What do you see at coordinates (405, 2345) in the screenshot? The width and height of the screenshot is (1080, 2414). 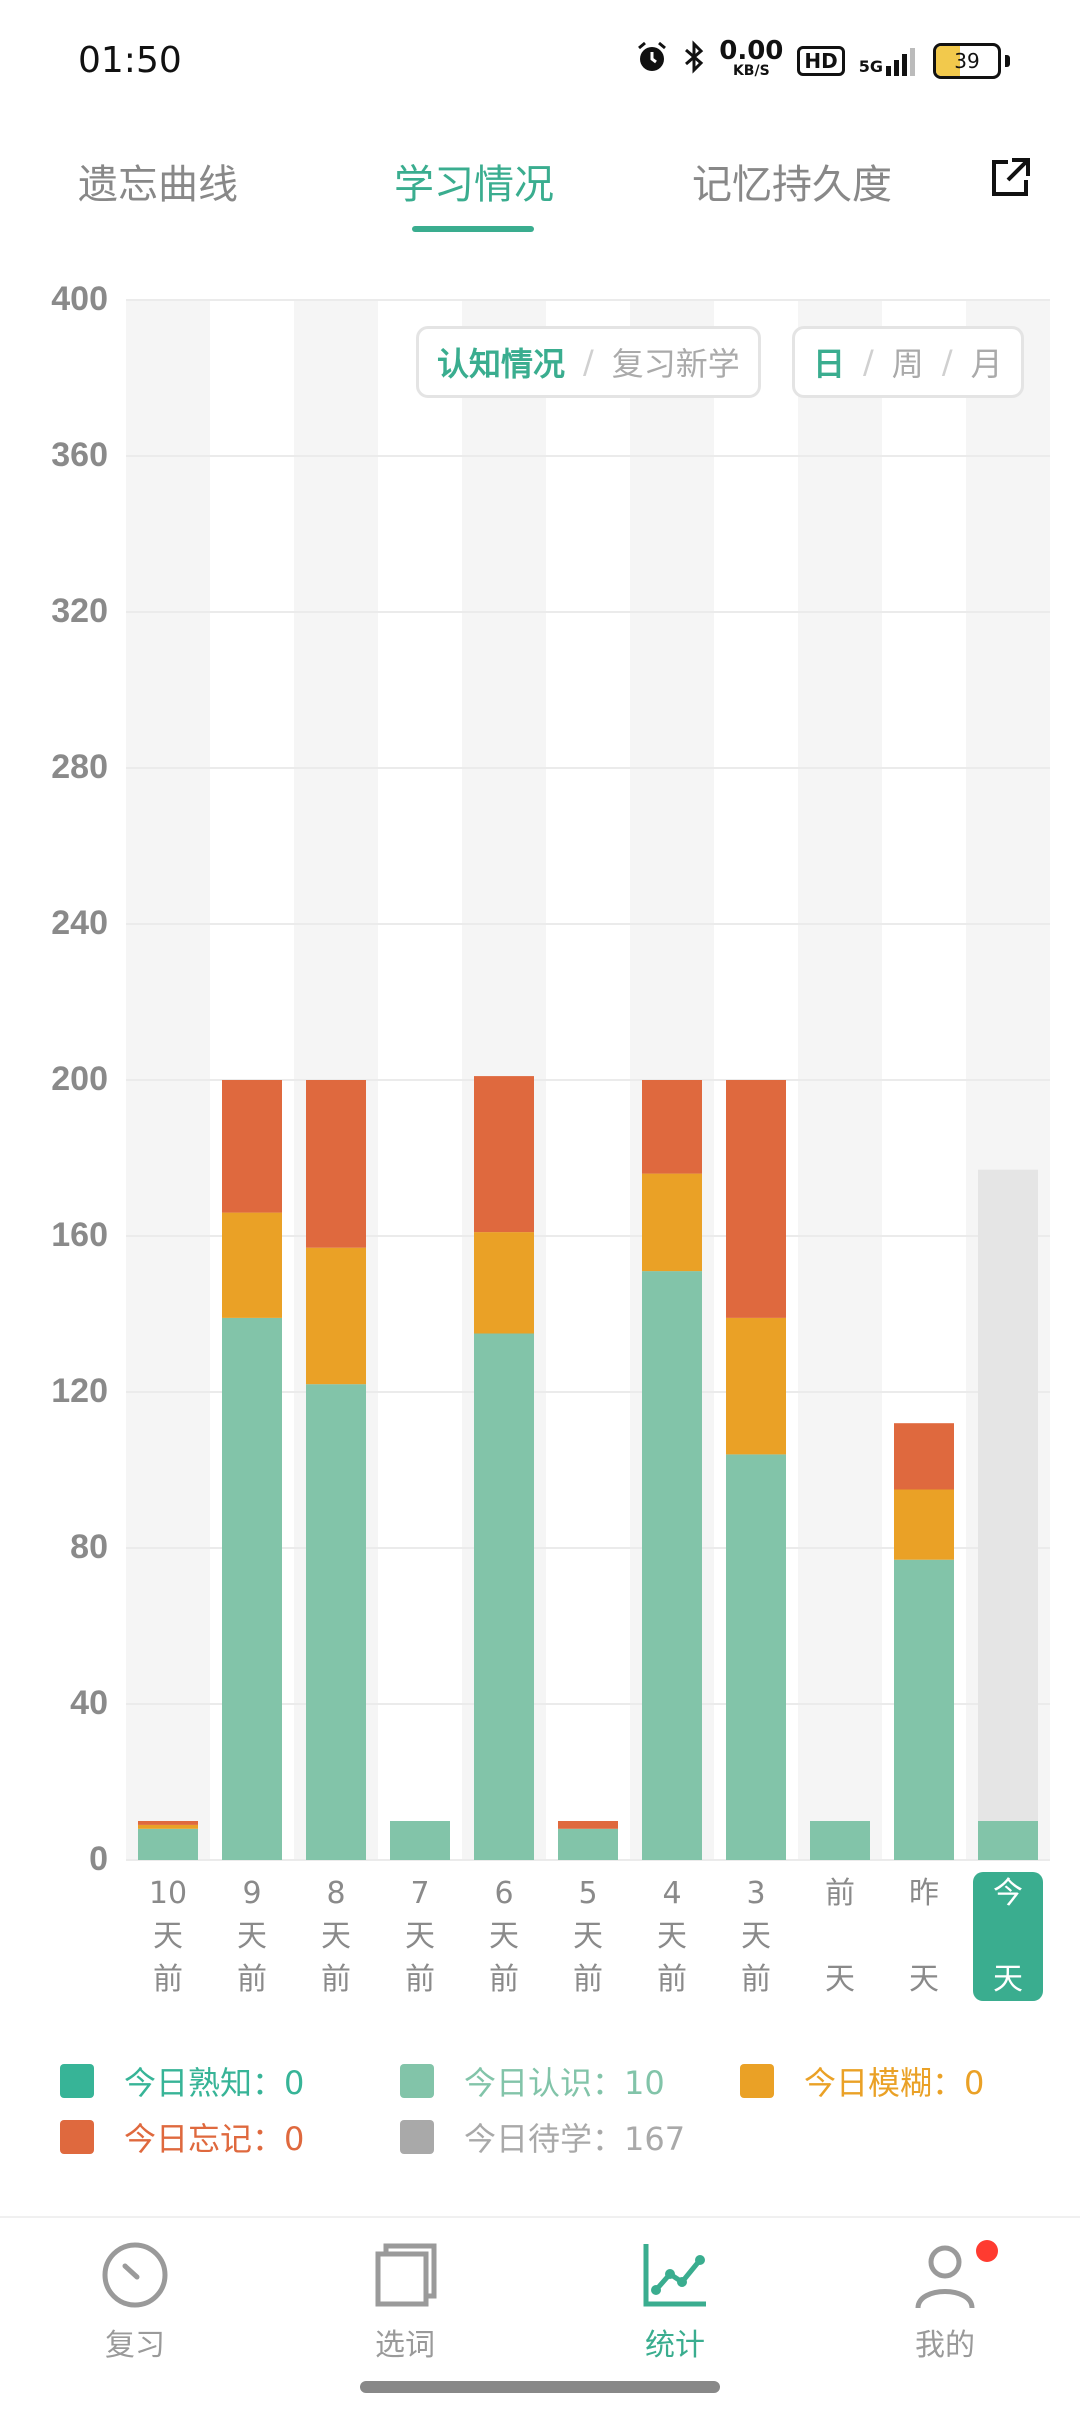 I see `nav-label: 选词` at bounding box center [405, 2345].